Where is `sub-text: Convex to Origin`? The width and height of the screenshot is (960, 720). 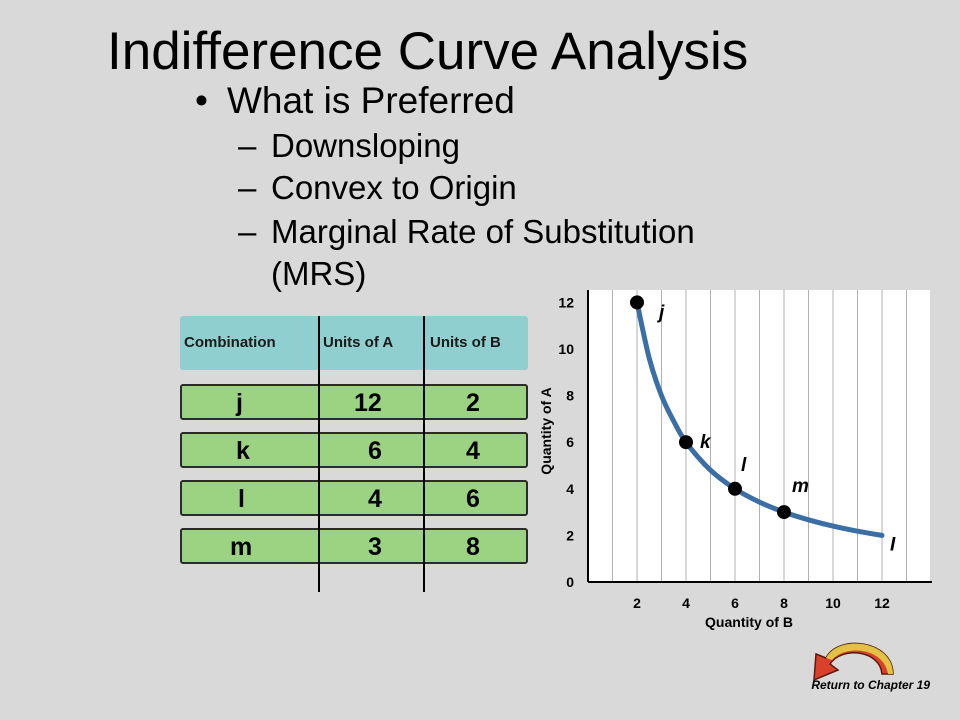 sub-text: Convex to Origin is located at coordinates (394, 187).